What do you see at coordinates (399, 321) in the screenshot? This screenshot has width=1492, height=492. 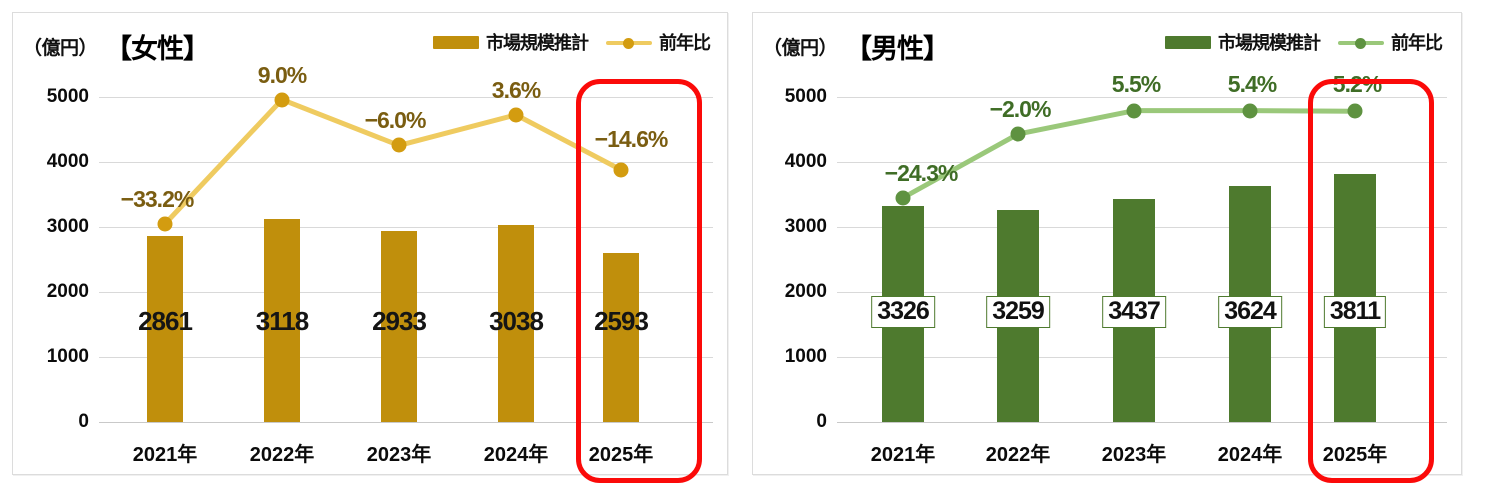 I see `bar-value-label-2023年: 2933` at bounding box center [399, 321].